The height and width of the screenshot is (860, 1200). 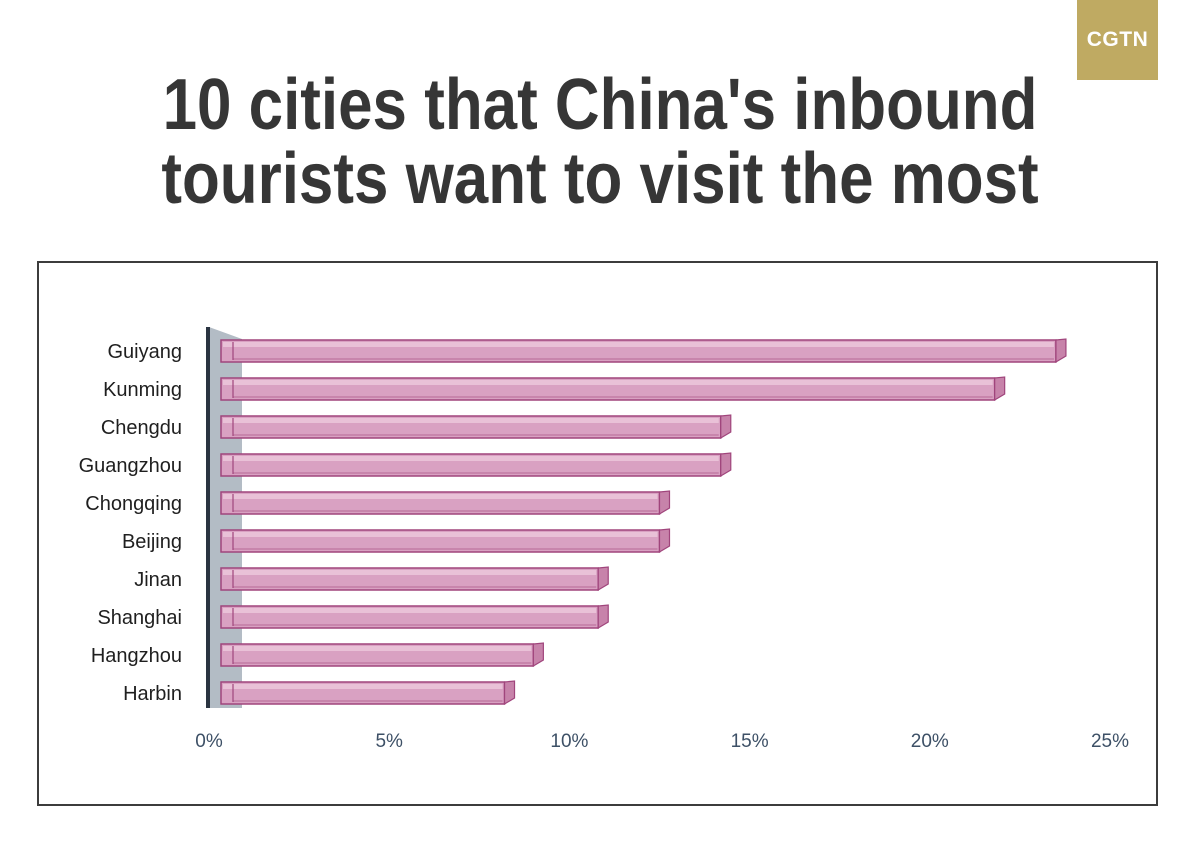 I want to click on x-tick-labels: 0% 5% 10% 15% 20% 25%, so click(x=662, y=741).